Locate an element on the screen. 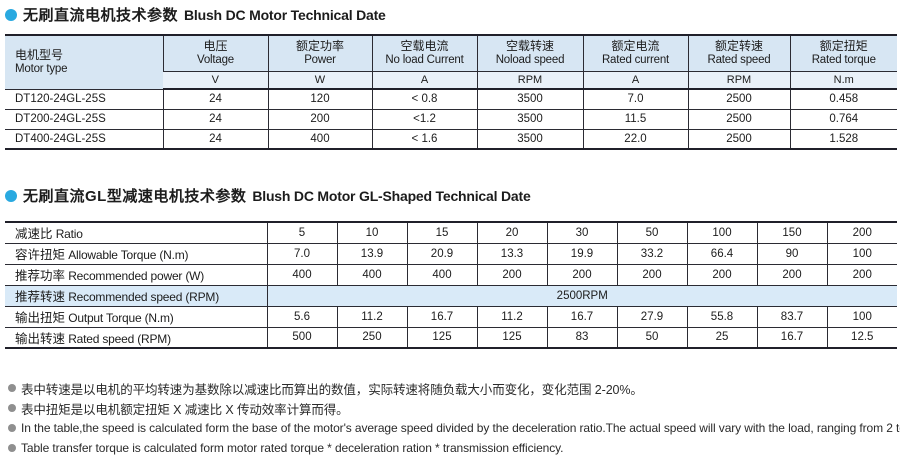 This screenshot has width=900, height=458. footnote: 表中扭矩是以电机额定扭矩 X 减速比 X 传动效率计算而得。 is located at coordinates (452, 408).